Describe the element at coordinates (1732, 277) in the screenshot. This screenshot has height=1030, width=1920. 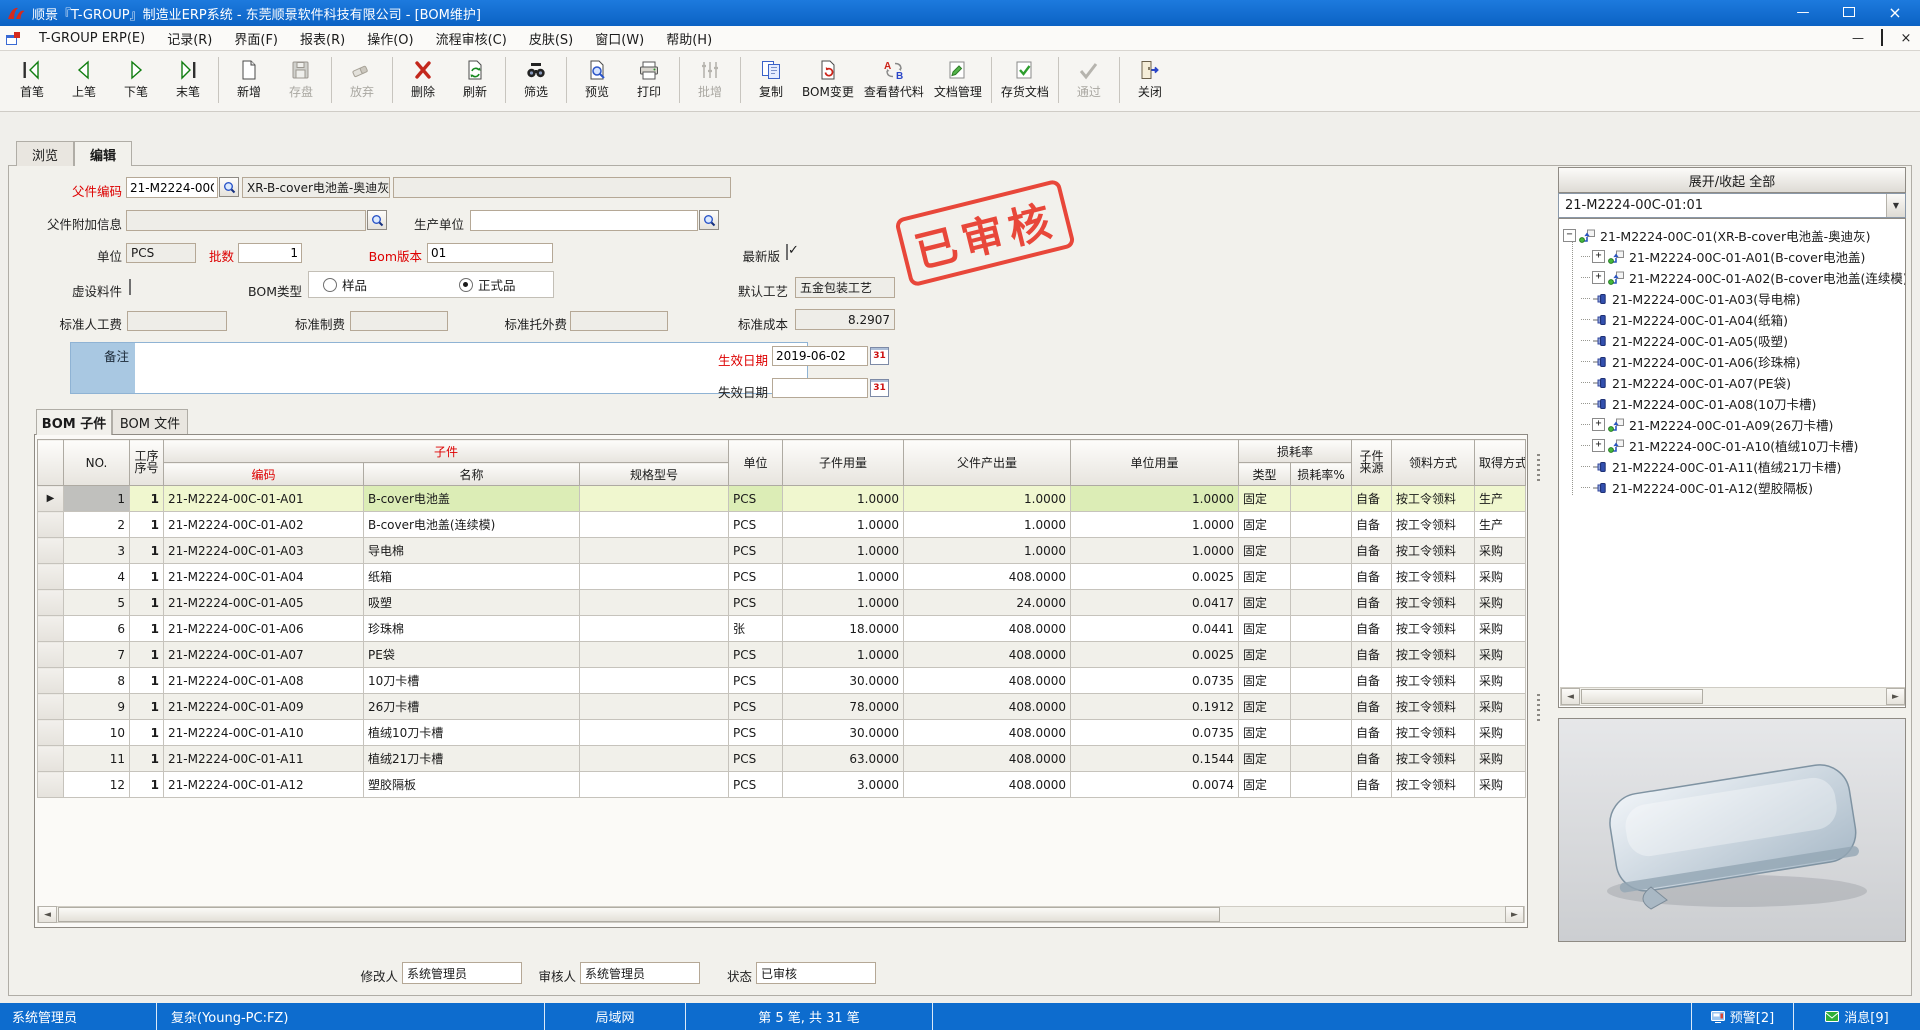
I see `tree-node: +21-M2224-00C-01-A02(B-cover电池盖(连续模))` at that location.